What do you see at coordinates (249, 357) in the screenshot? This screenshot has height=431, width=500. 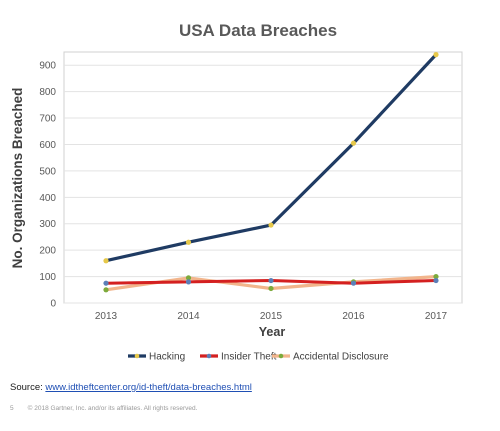 I see `legend-label: Insider Theft` at bounding box center [249, 357].